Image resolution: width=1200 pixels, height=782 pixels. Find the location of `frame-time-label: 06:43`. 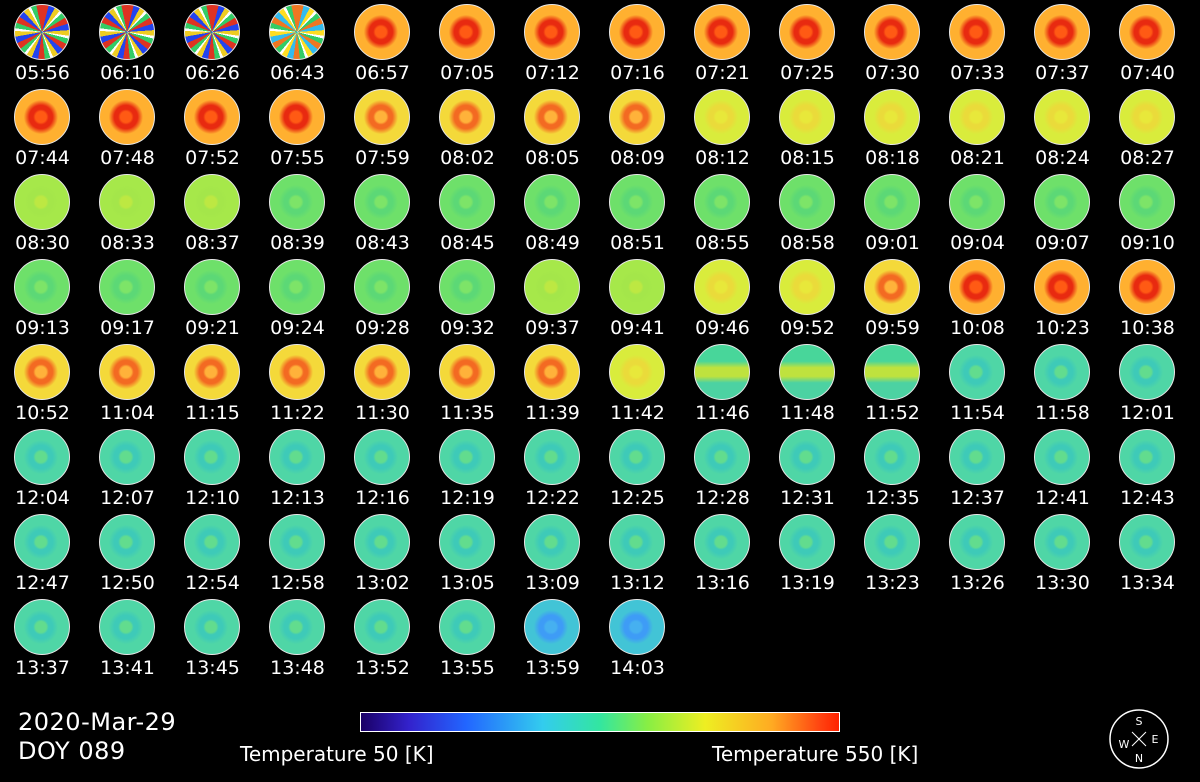

frame-time-label: 06:43 is located at coordinates (297, 73).